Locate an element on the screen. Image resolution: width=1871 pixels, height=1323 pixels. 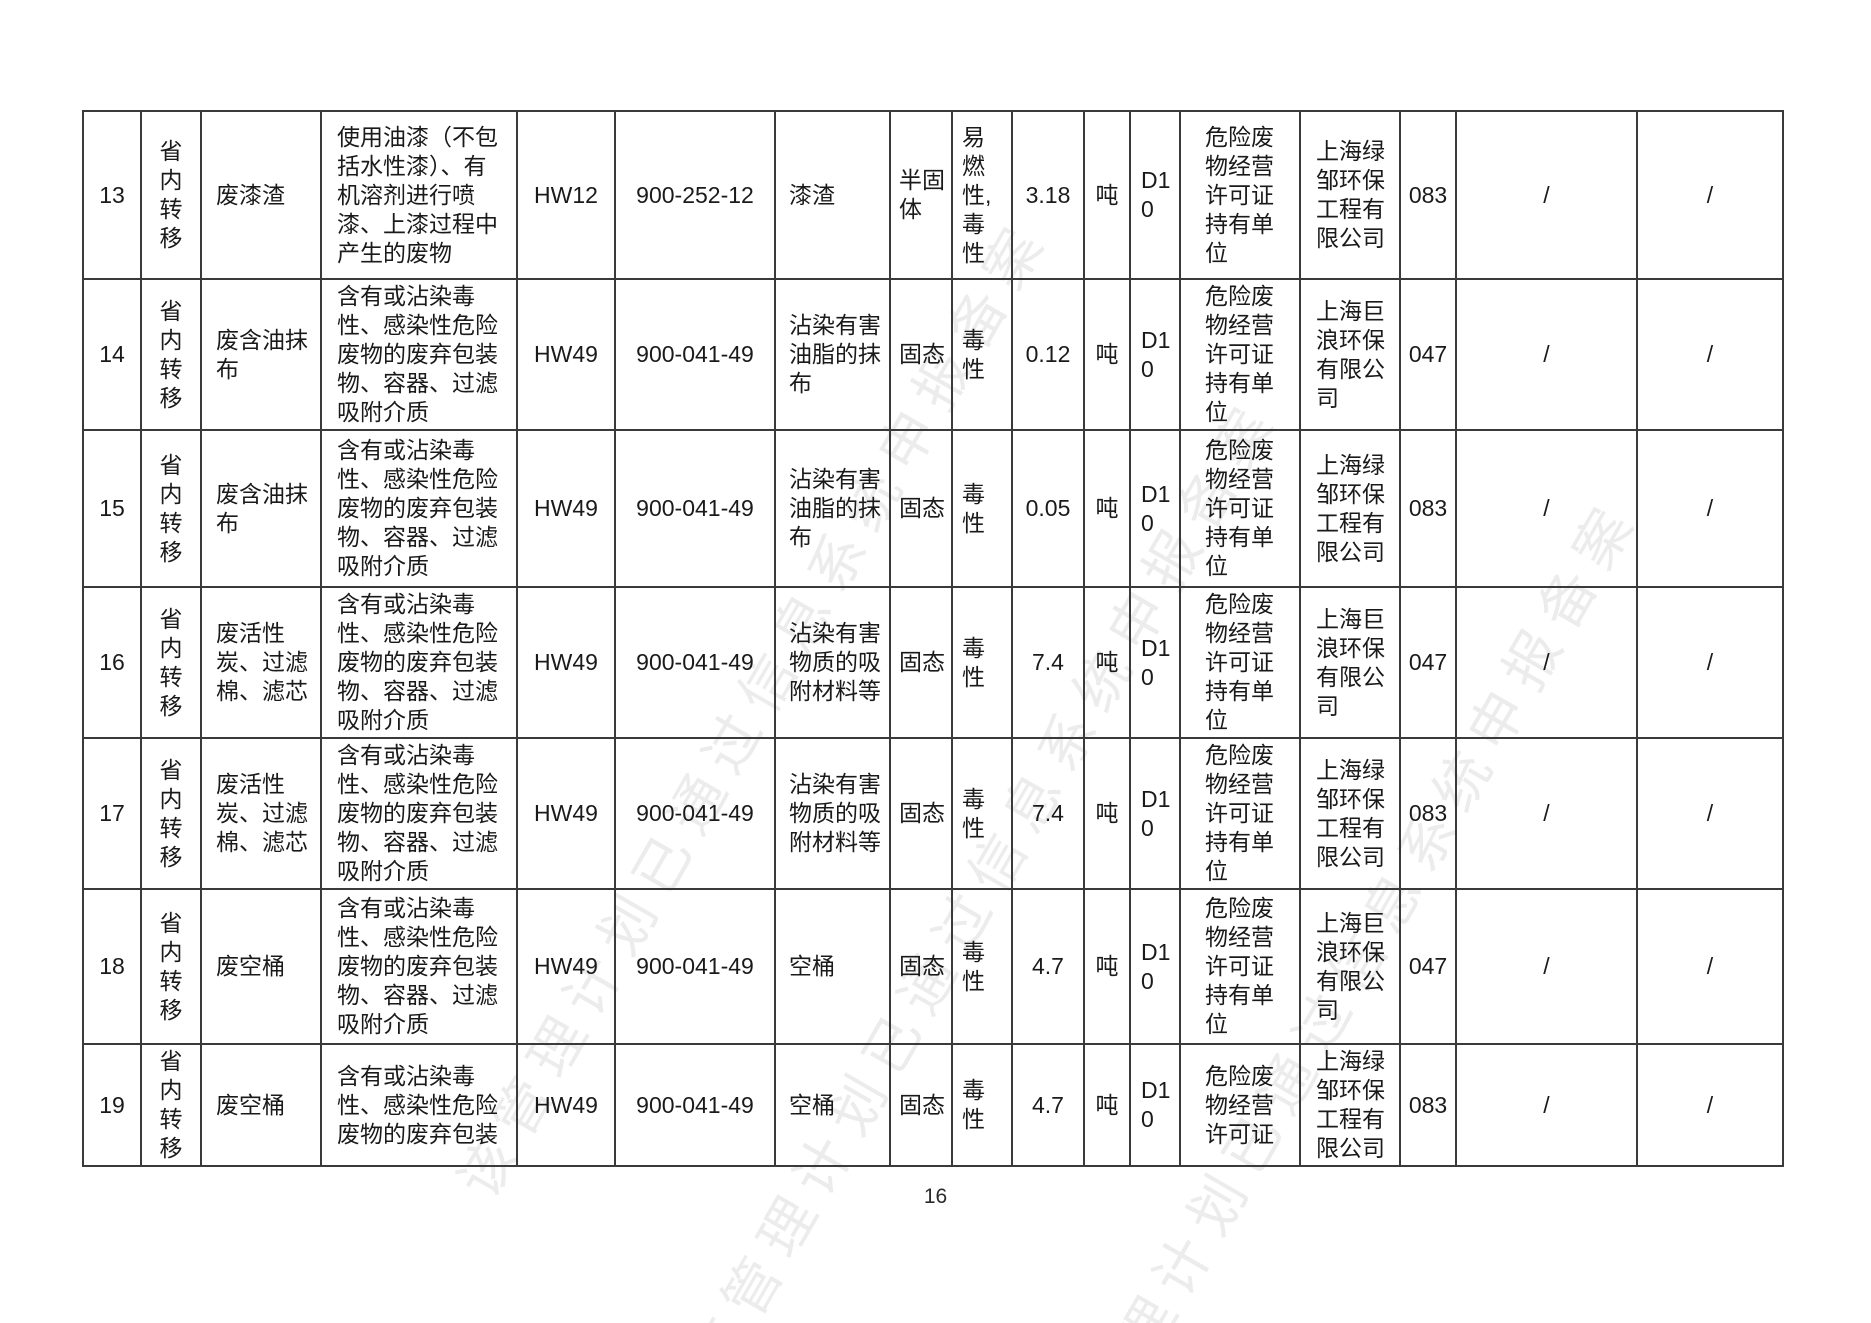
cell-receiver: 上海绿 邹环保 工程有 限公司 is located at coordinates (1350, 1105).